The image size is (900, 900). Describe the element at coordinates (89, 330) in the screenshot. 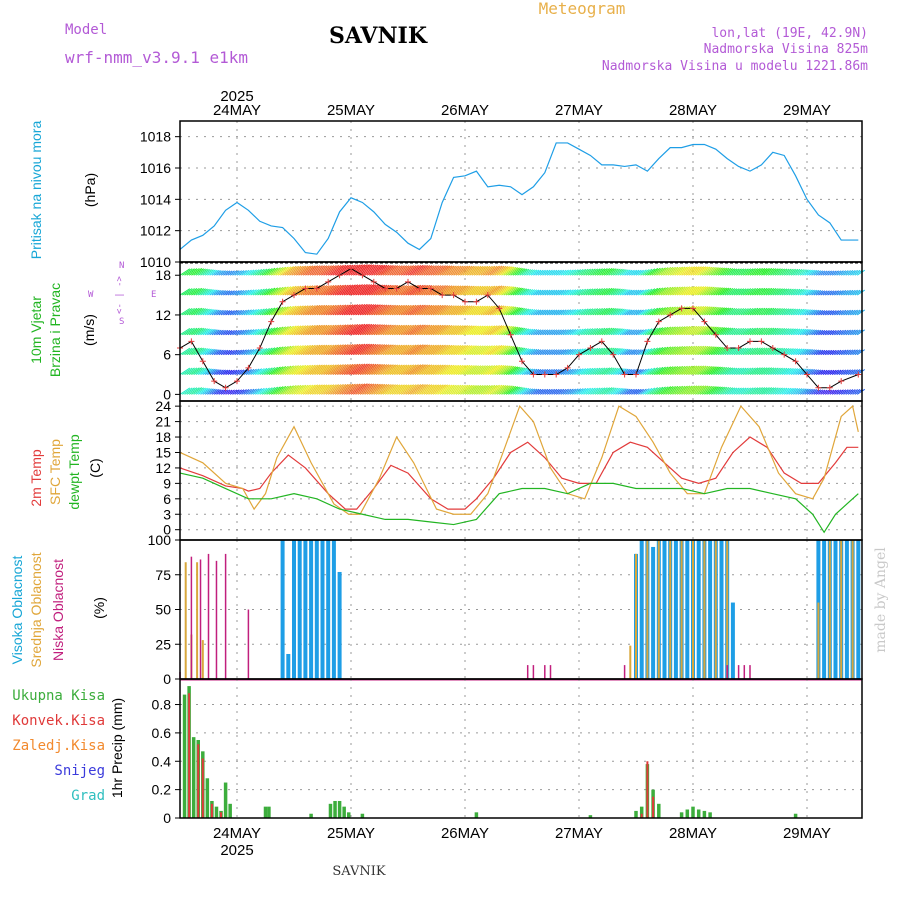

I see `wind-unit: (m/s)` at that location.